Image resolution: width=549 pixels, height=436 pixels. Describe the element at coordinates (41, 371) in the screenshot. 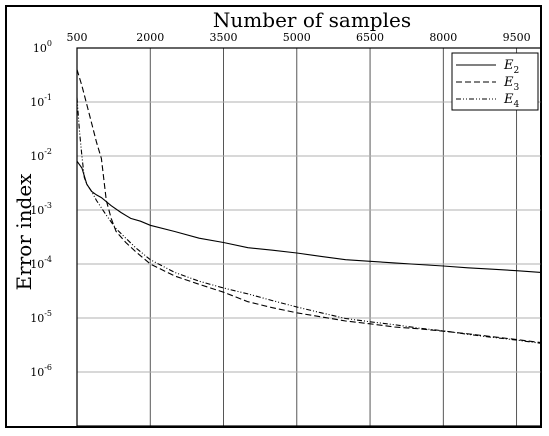

I see `y-tick-label: 10⁻⁶` at that location.